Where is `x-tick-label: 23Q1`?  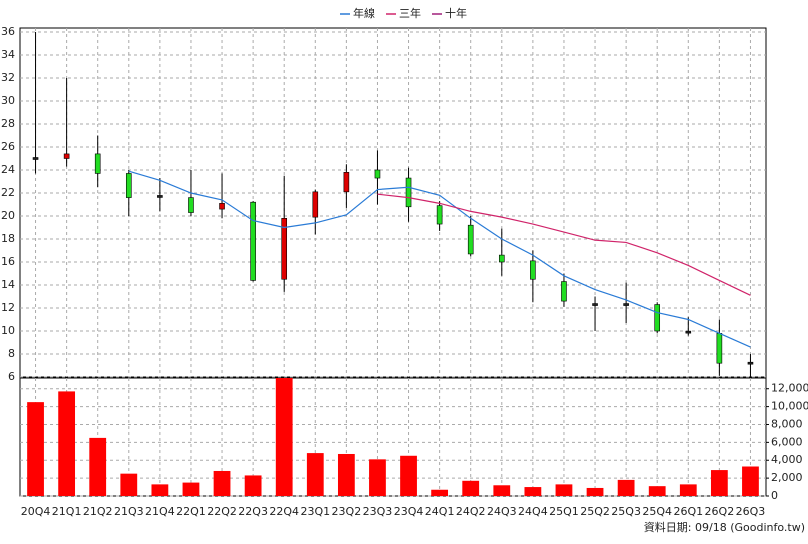 x-tick-label: 23Q1 is located at coordinates (315, 511).